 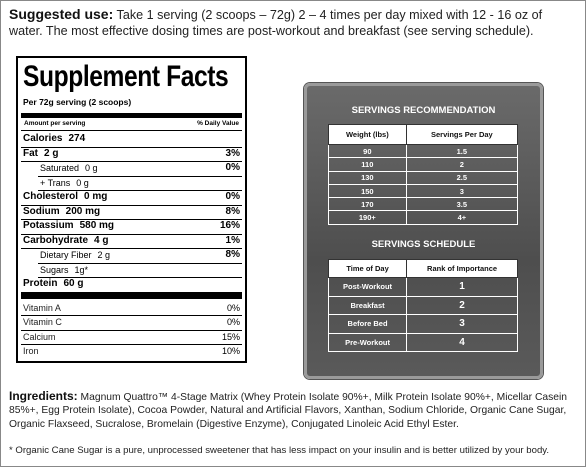 What do you see at coordinates (30, 153) in the screenshot?
I see `nutrient-label: Fat` at bounding box center [30, 153].